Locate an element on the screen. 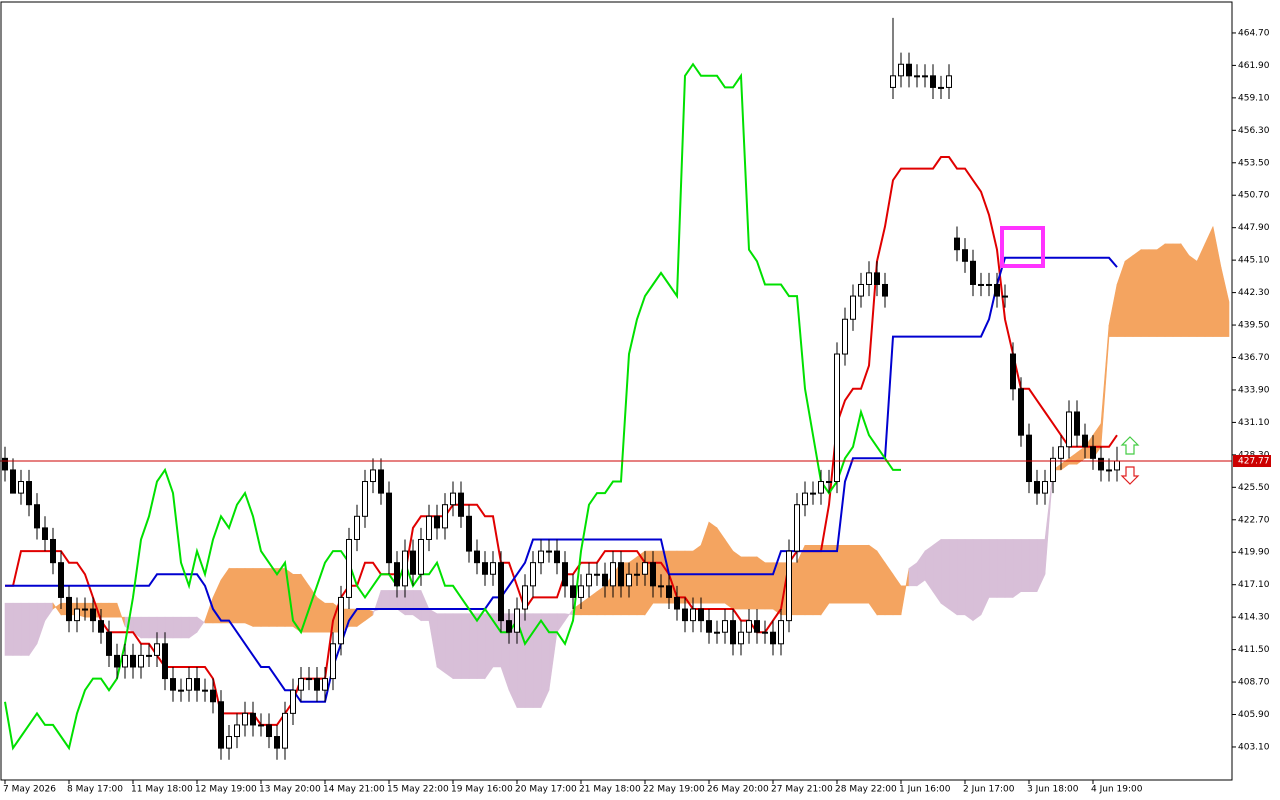  x-tick-label: 22 May 19:00 is located at coordinates (674, 790).